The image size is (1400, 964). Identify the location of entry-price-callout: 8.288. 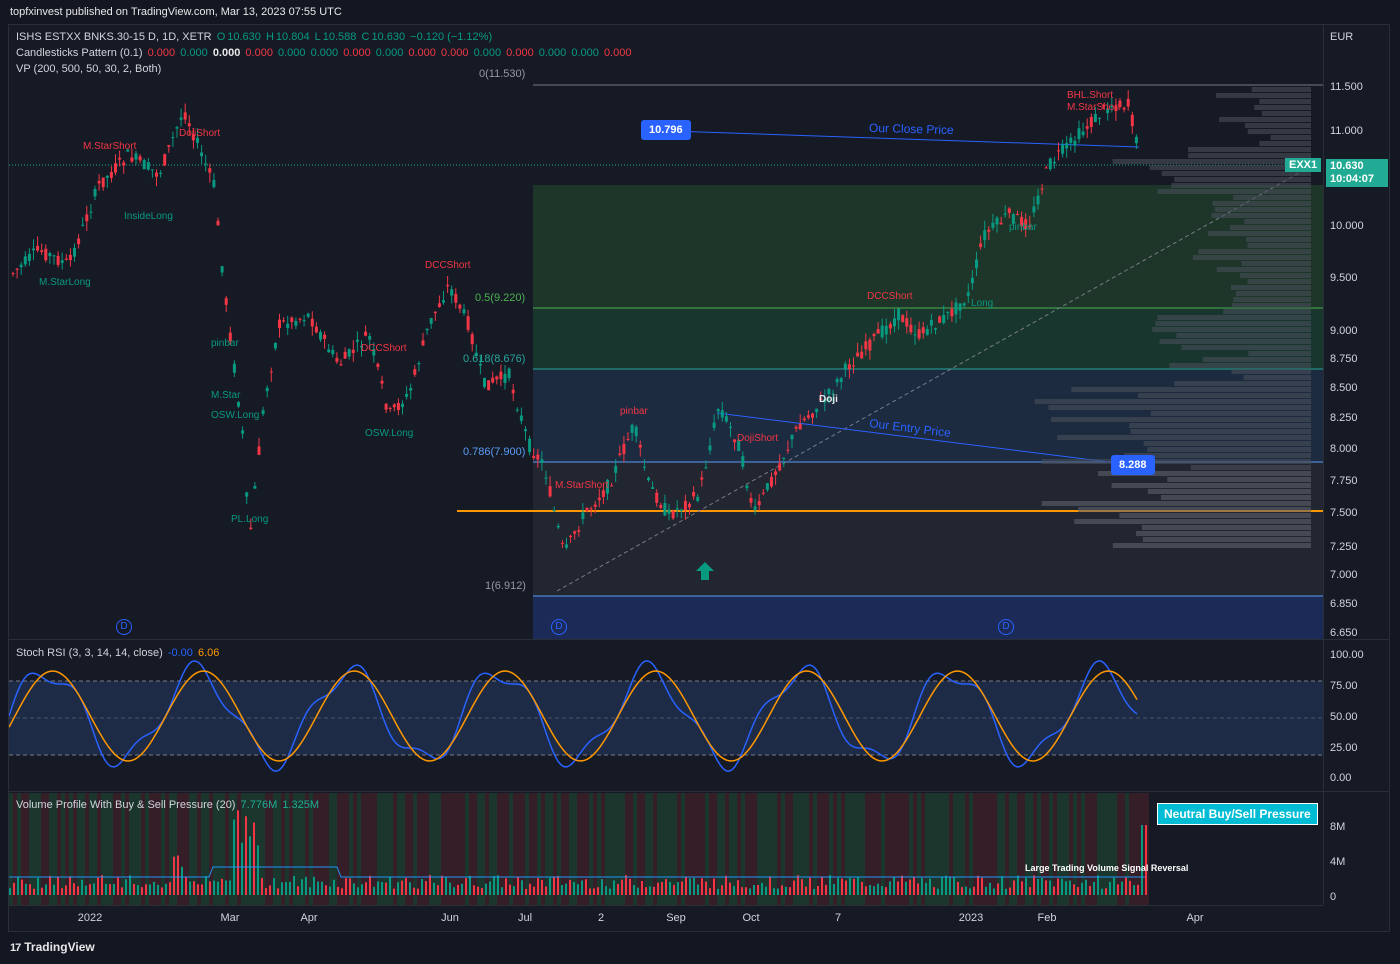
(1133, 465).